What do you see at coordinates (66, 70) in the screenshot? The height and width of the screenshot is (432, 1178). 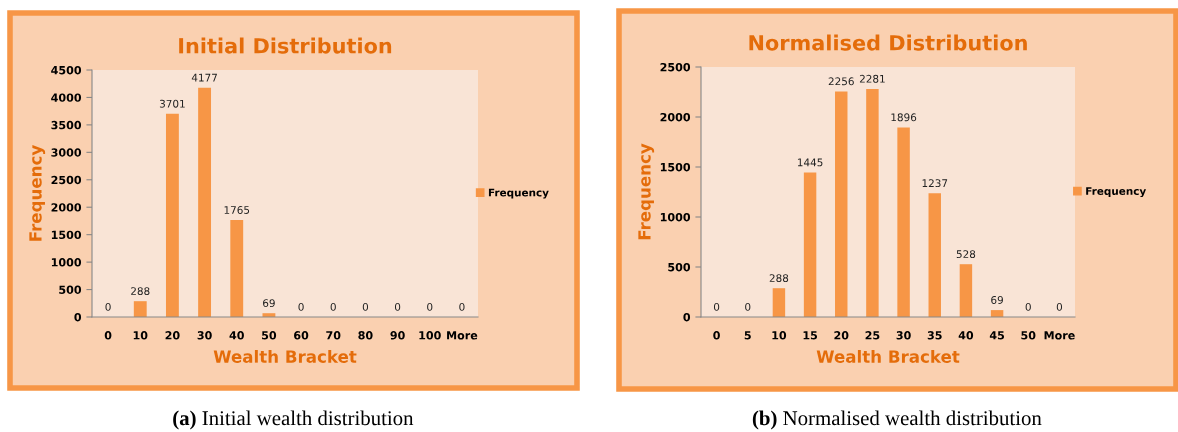 I see `y-tick-label: 4500` at bounding box center [66, 70].